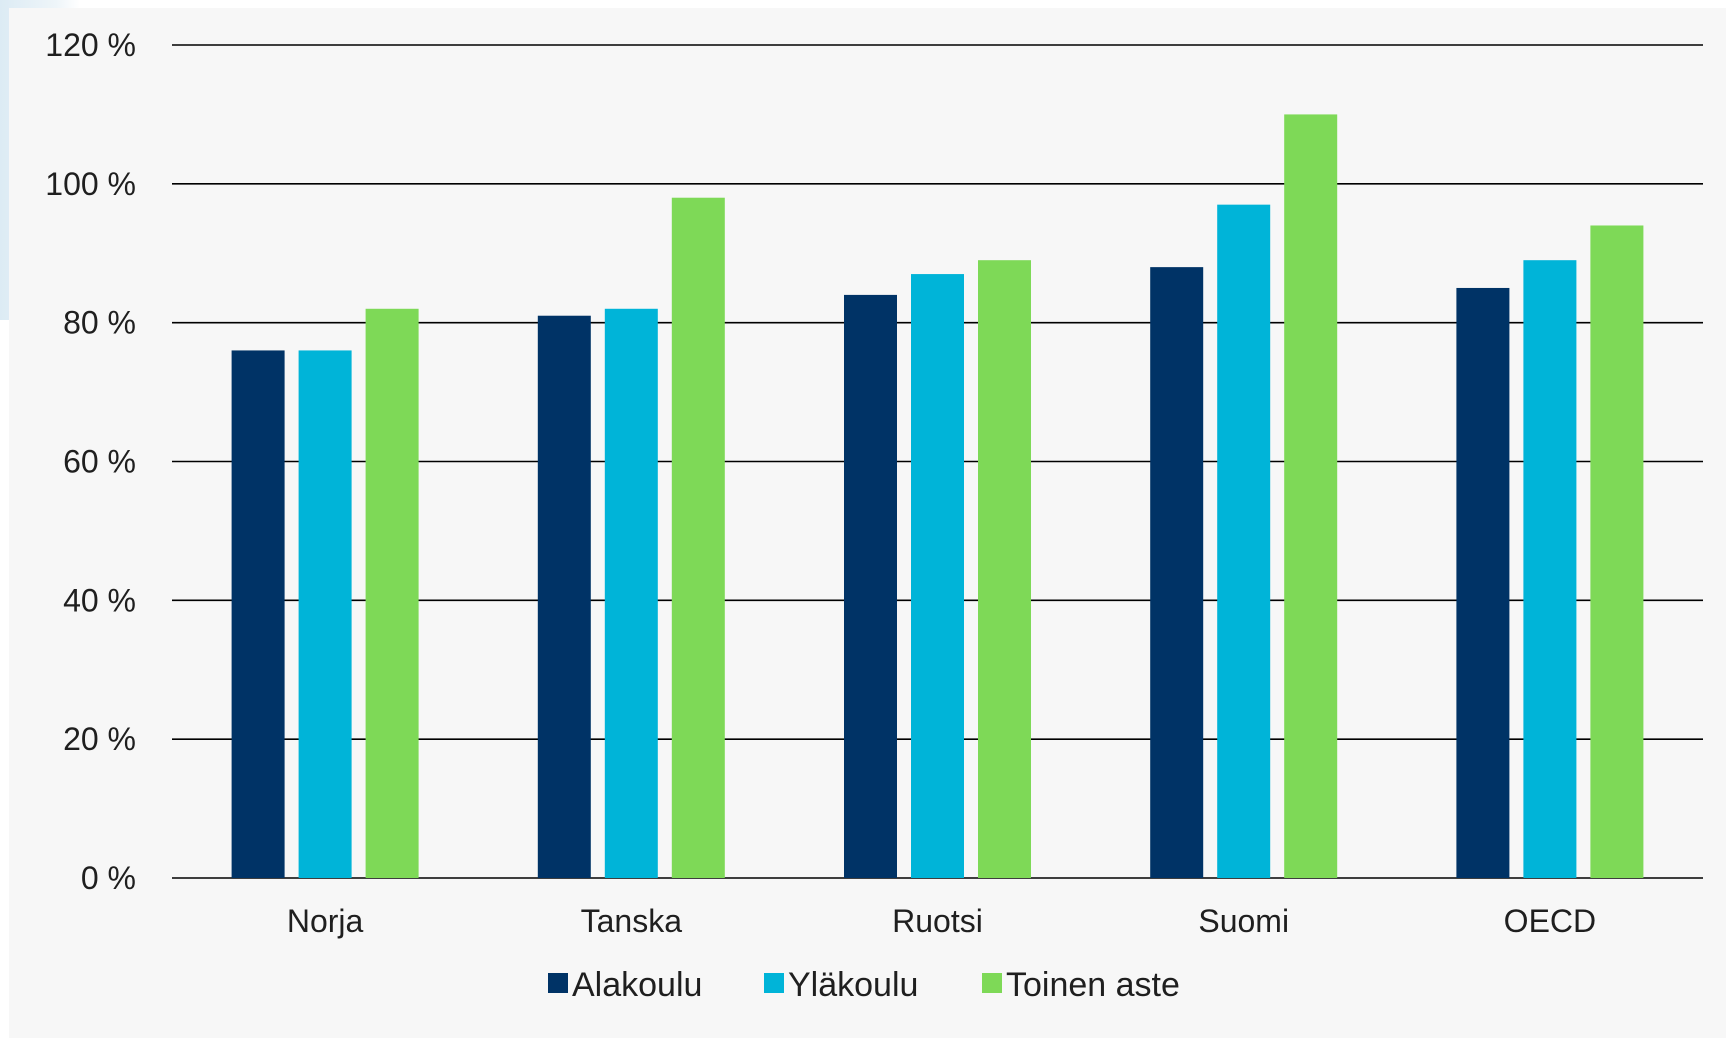 The image size is (1726, 1038). I want to click on x-category-label: Suomi, so click(1243, 921).